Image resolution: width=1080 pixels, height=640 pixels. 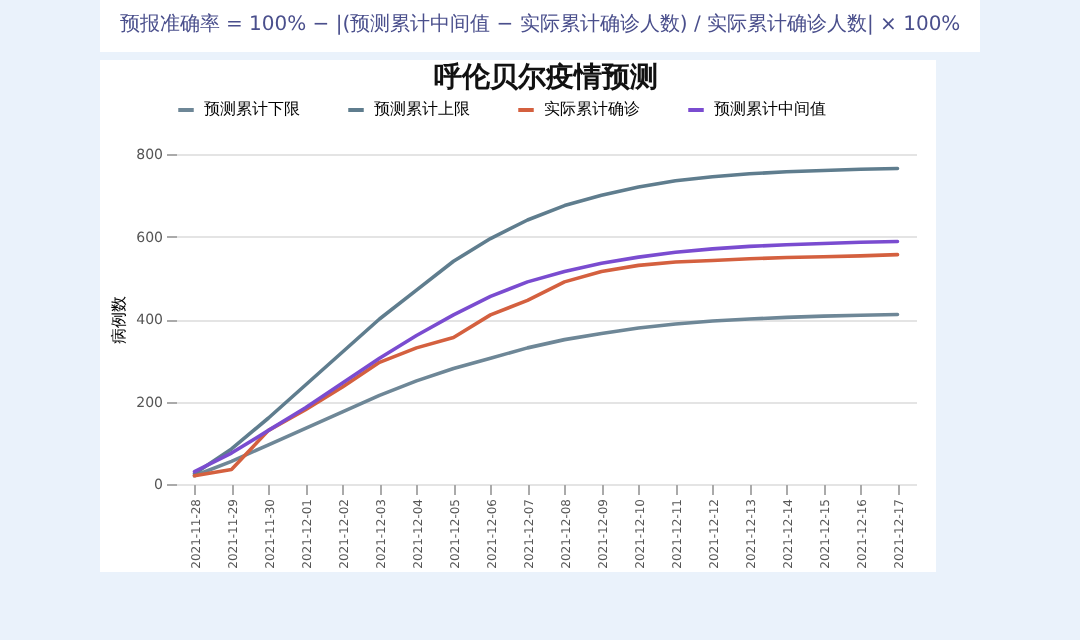 What do you see at coordinates (770, 109) in the screenshot?
I see `legend-label: 预测累计中间值` at bounding box center [770, 109].